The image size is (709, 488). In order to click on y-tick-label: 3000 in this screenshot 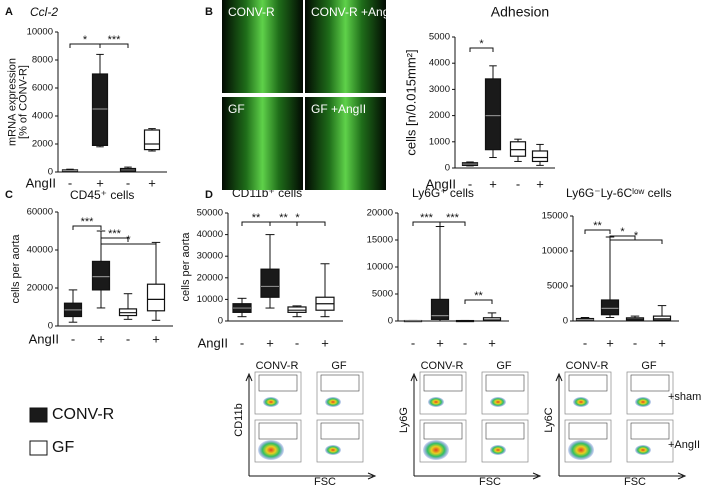, I will do `click(439, 89)`.